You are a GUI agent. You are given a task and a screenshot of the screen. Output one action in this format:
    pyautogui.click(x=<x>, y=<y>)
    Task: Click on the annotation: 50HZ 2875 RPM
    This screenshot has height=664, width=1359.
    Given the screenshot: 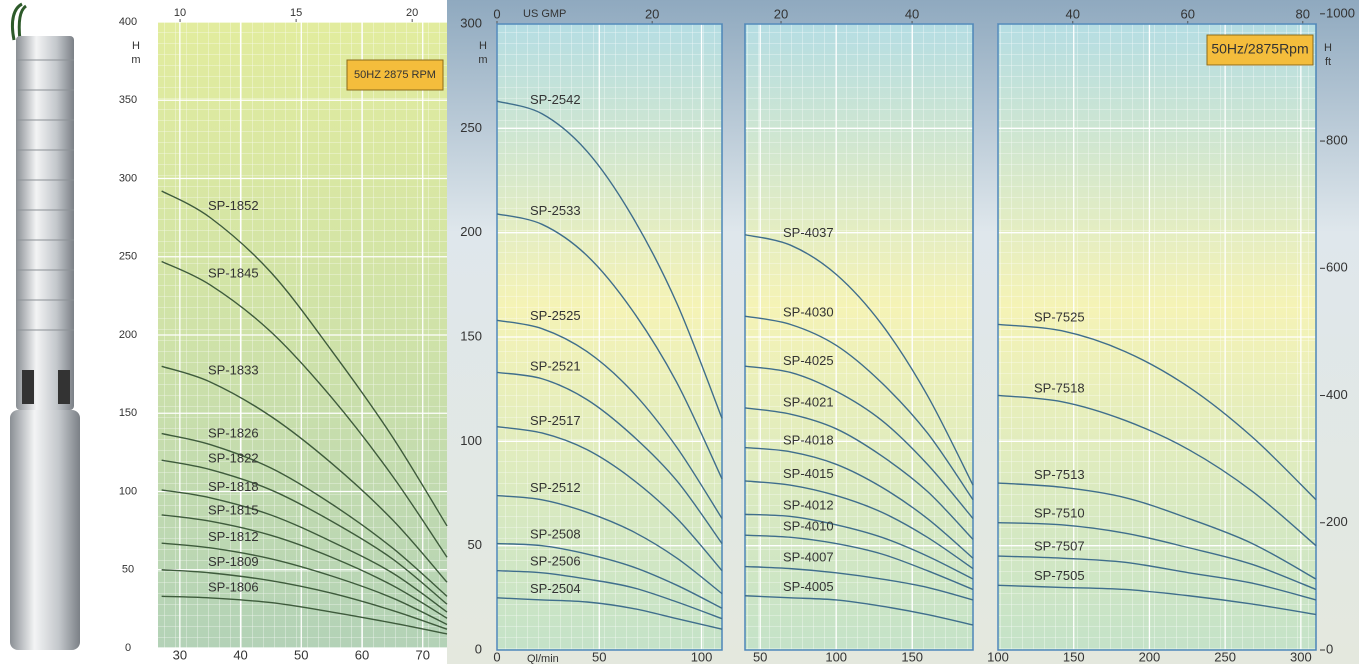 What is the action you would take?
    pyautogui.click(x=395, y=75)
    